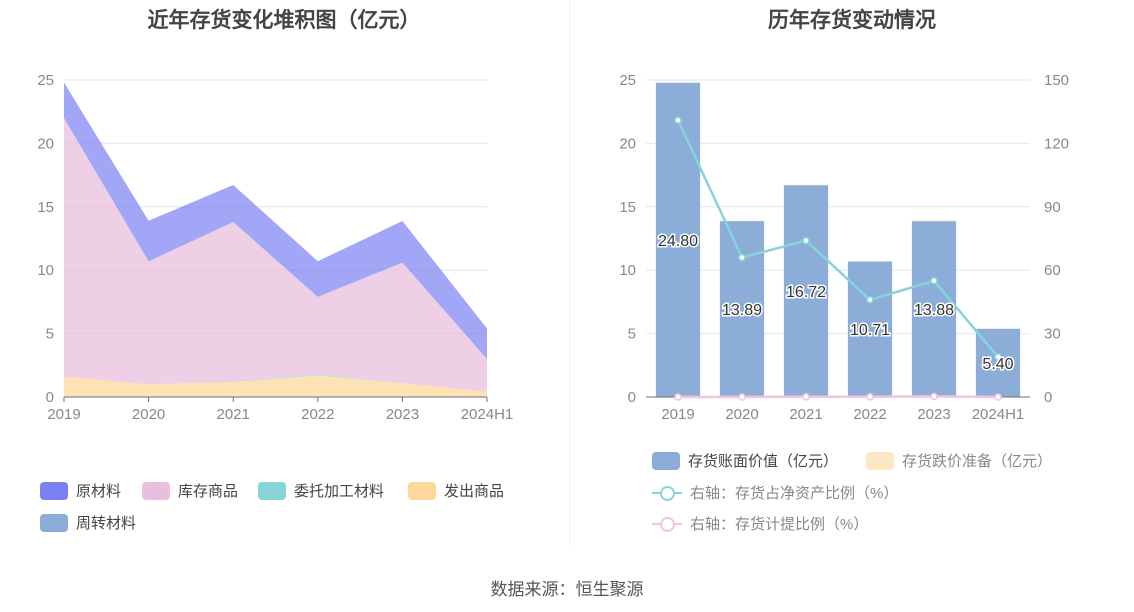 Image resolution: width=1134 pixels, height=612 pixels. I want to click on legend-label: 库存商品, so click(208, 491).